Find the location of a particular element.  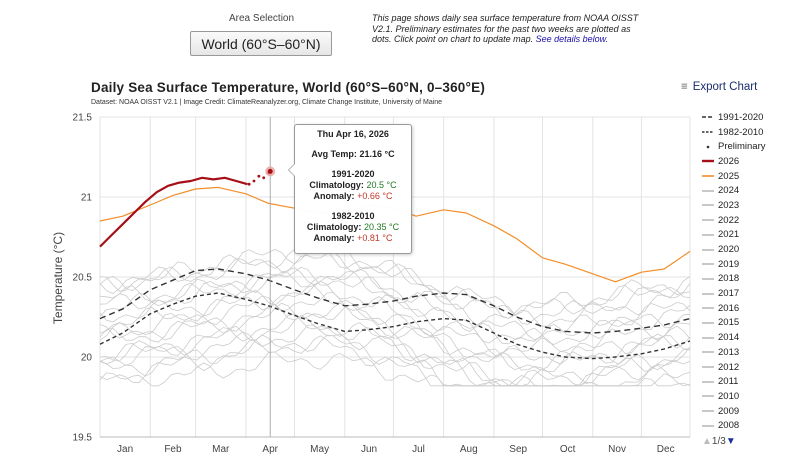

tooltip-avg-label: Avg Temp: is located at coordinates (334, 154).